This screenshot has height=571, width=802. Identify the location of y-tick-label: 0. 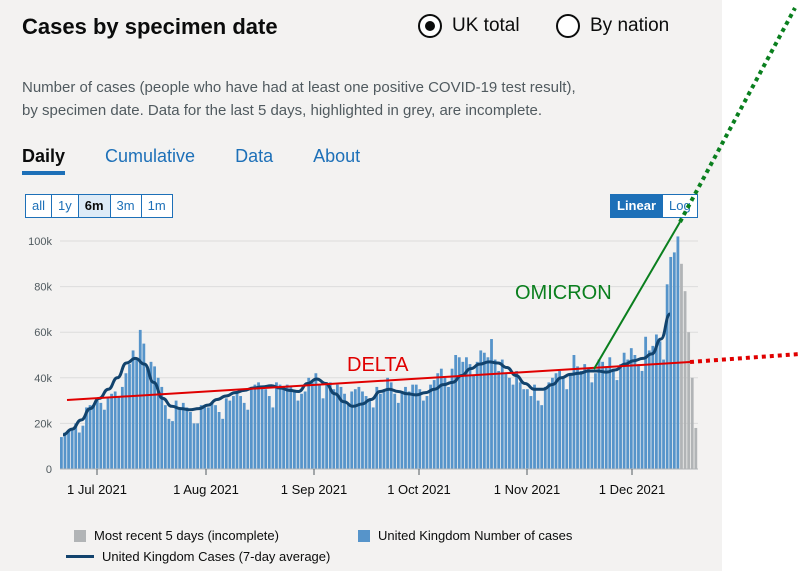
(49, 470).